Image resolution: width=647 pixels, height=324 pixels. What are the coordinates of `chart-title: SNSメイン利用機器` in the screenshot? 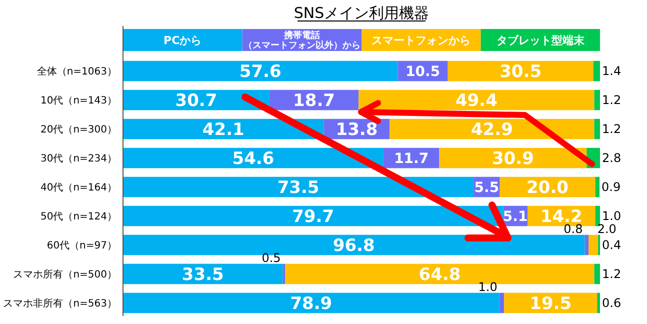 It's located at (362, 13).